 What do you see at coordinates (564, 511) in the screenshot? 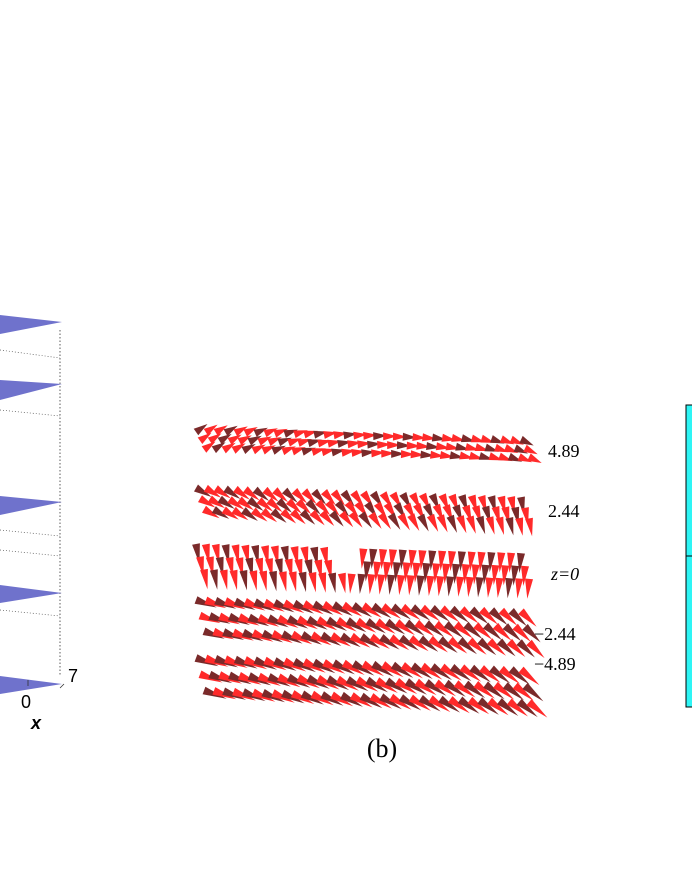
I see `layer-label-2: 2.44` at bounding box center [564, 511].